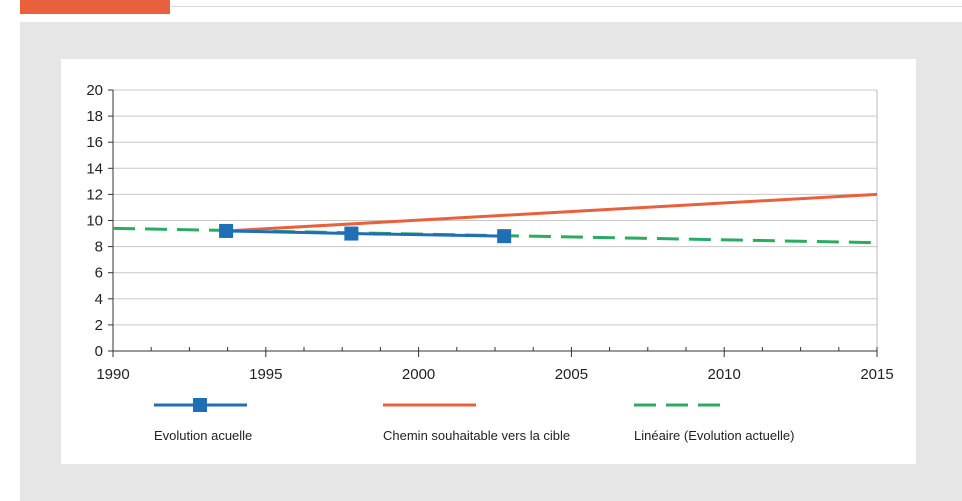 Image resolution: width=962 pixels, height=501 pixels. I want to click on legend-label-2: Linéaire (Evolution actuelle), so click(714, 435).